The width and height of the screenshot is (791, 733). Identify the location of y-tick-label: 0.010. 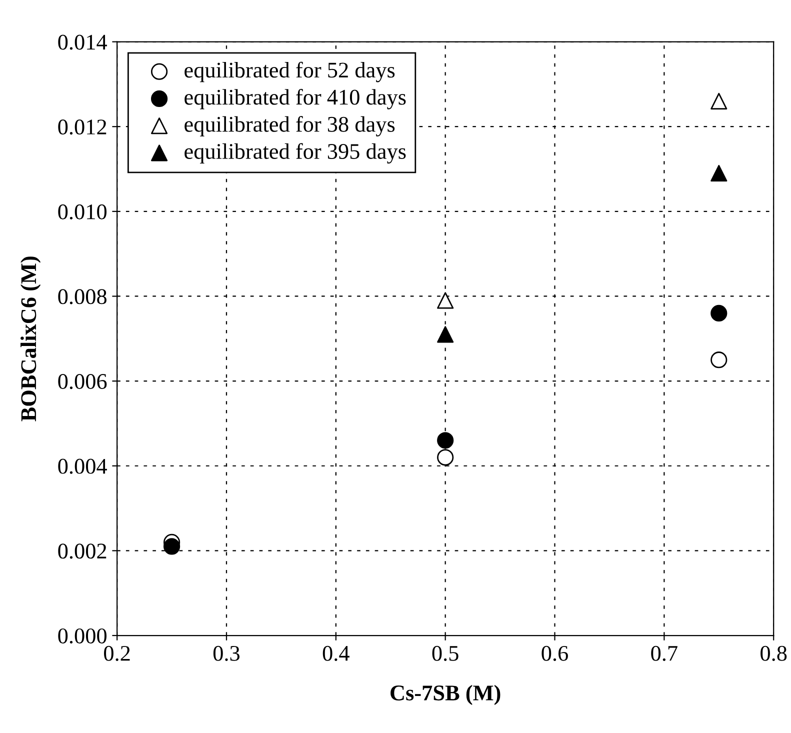
(82, 212).